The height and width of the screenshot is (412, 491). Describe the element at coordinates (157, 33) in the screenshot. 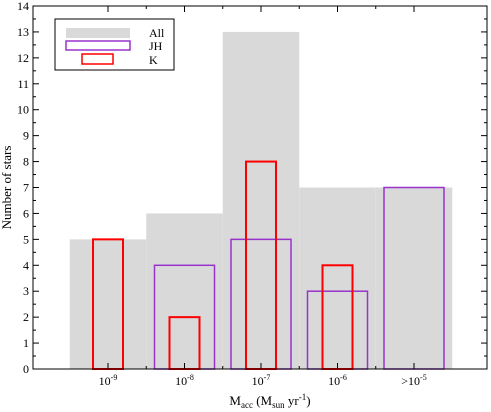

I see `legend-label: All` at that location.